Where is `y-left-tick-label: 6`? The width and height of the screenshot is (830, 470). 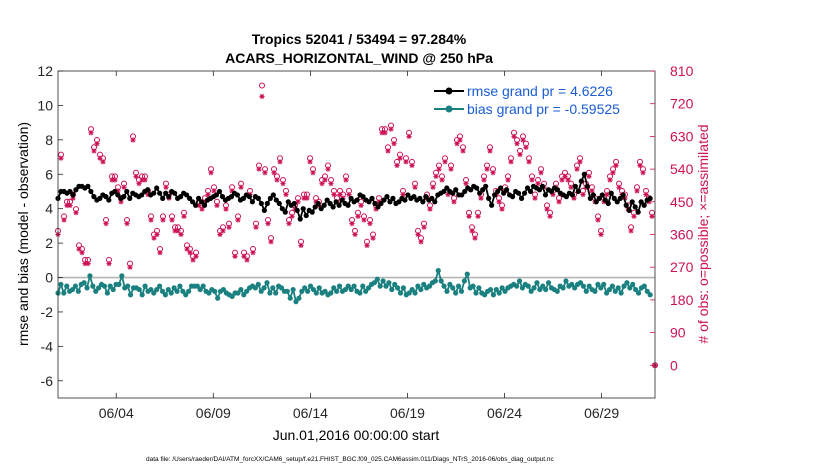
y-left-tick-label: 6 is located at coordinates (49, 174).